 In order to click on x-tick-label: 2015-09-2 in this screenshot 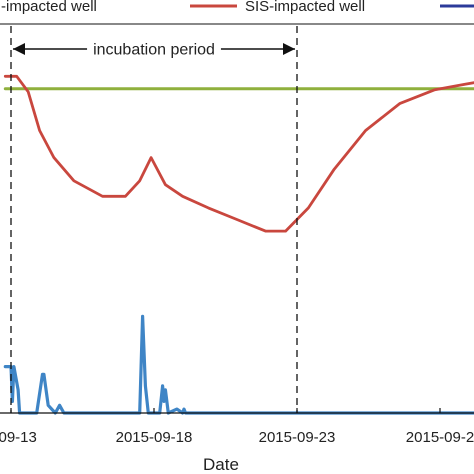, I will do `click(440, 437)`.